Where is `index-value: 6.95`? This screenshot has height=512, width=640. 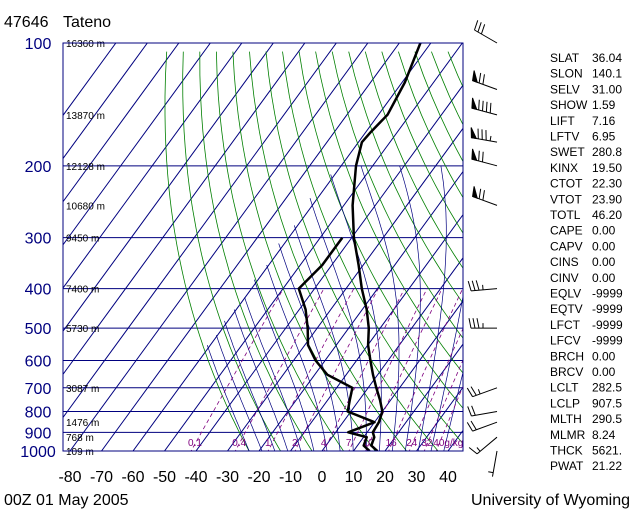 index-value: 6.95 is located at coordinates (604, 137).